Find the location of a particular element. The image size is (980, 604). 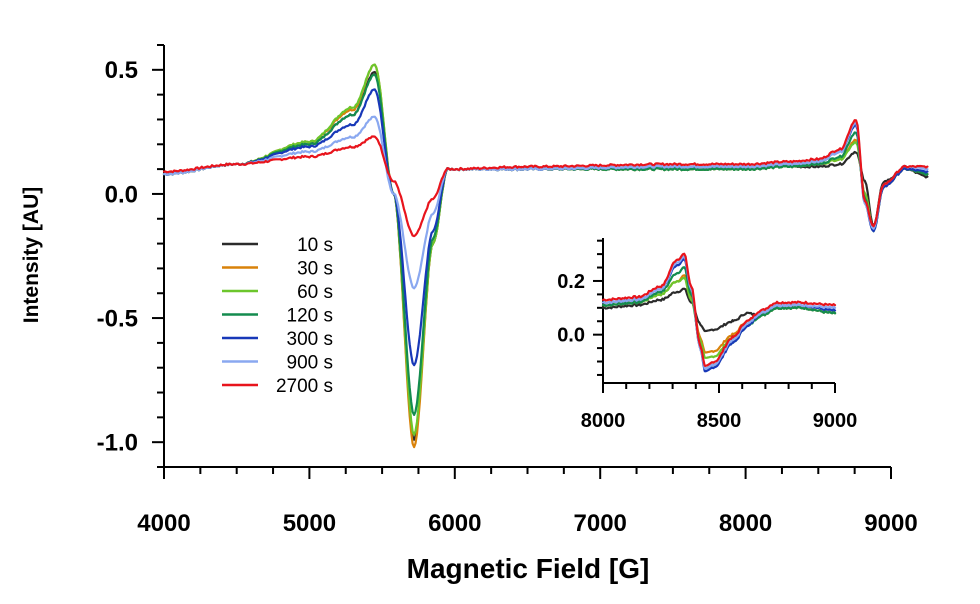

series-line-30s is located at coordinates (719, 314).